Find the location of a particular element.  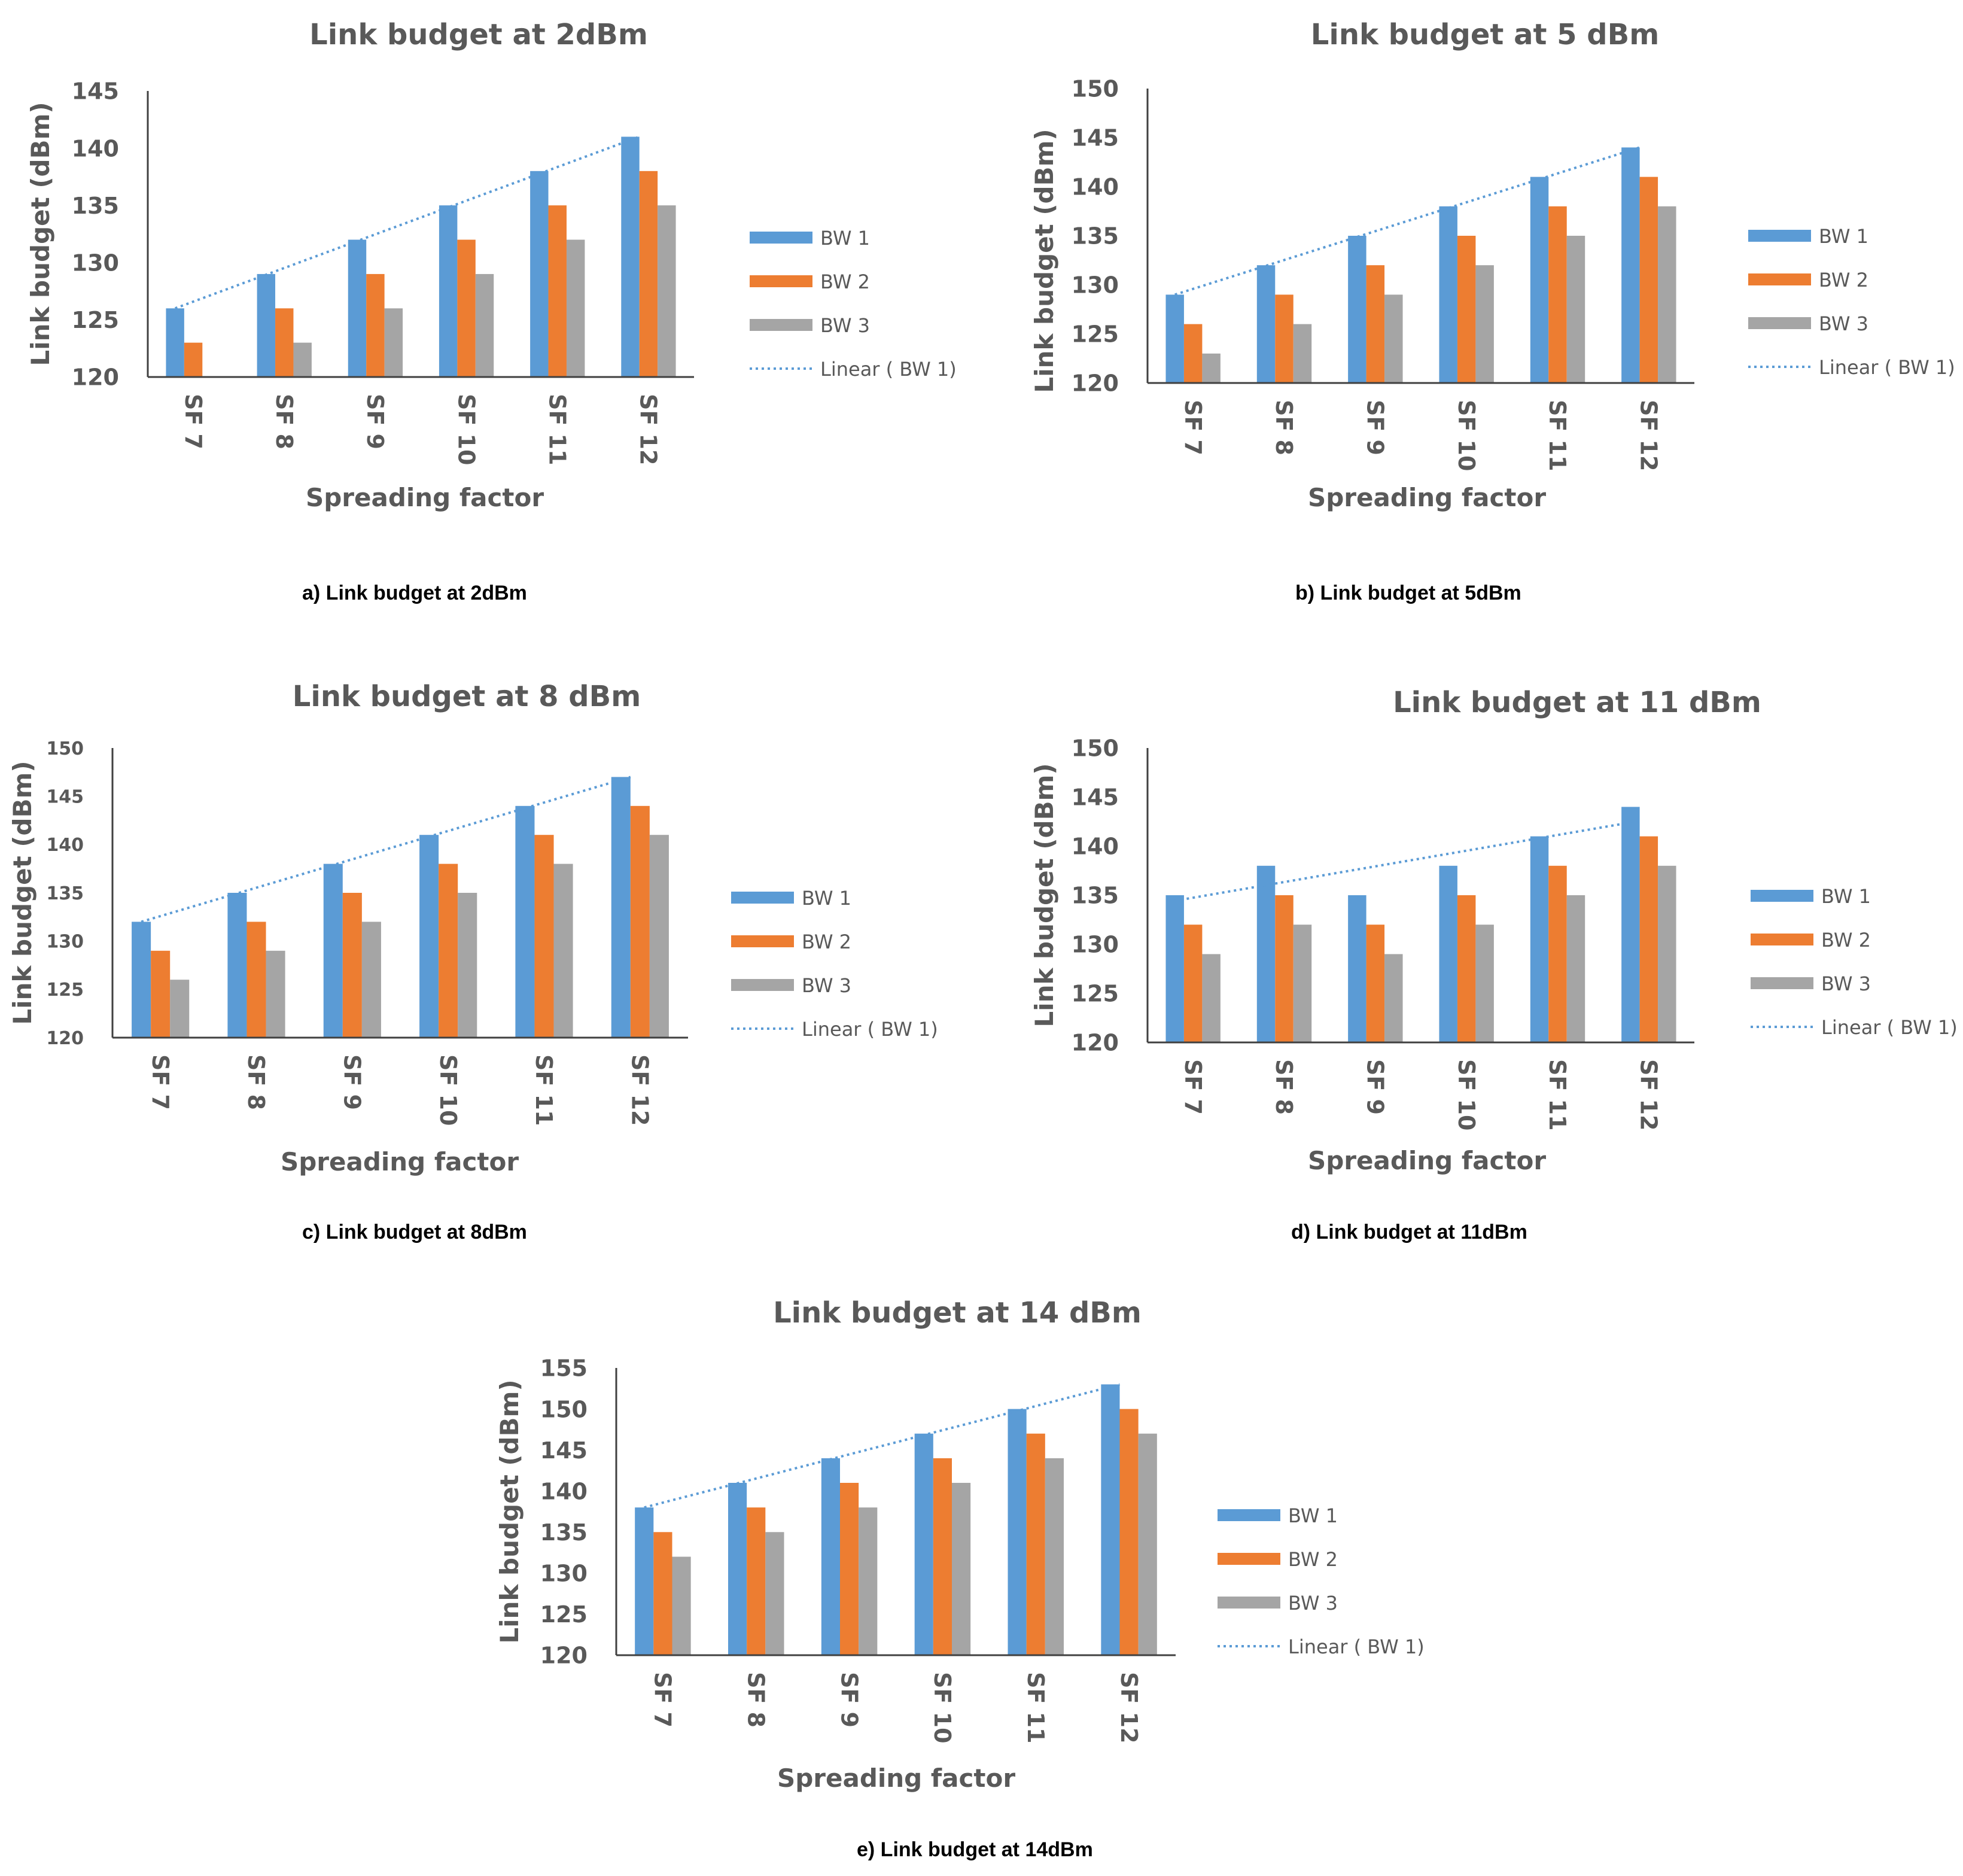

trendline is located at coordinates (386, 849).